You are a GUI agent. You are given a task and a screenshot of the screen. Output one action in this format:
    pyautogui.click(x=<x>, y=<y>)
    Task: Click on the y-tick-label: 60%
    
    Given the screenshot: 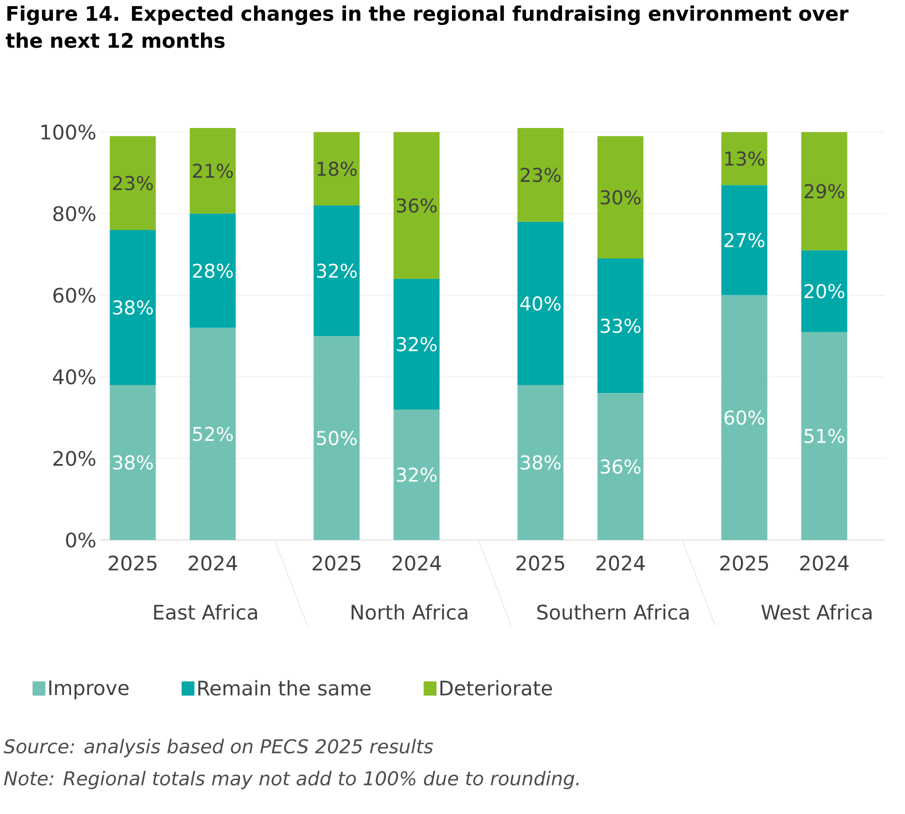 What is the action you would take?
    pyautogui.click(x=74, y=295)
    